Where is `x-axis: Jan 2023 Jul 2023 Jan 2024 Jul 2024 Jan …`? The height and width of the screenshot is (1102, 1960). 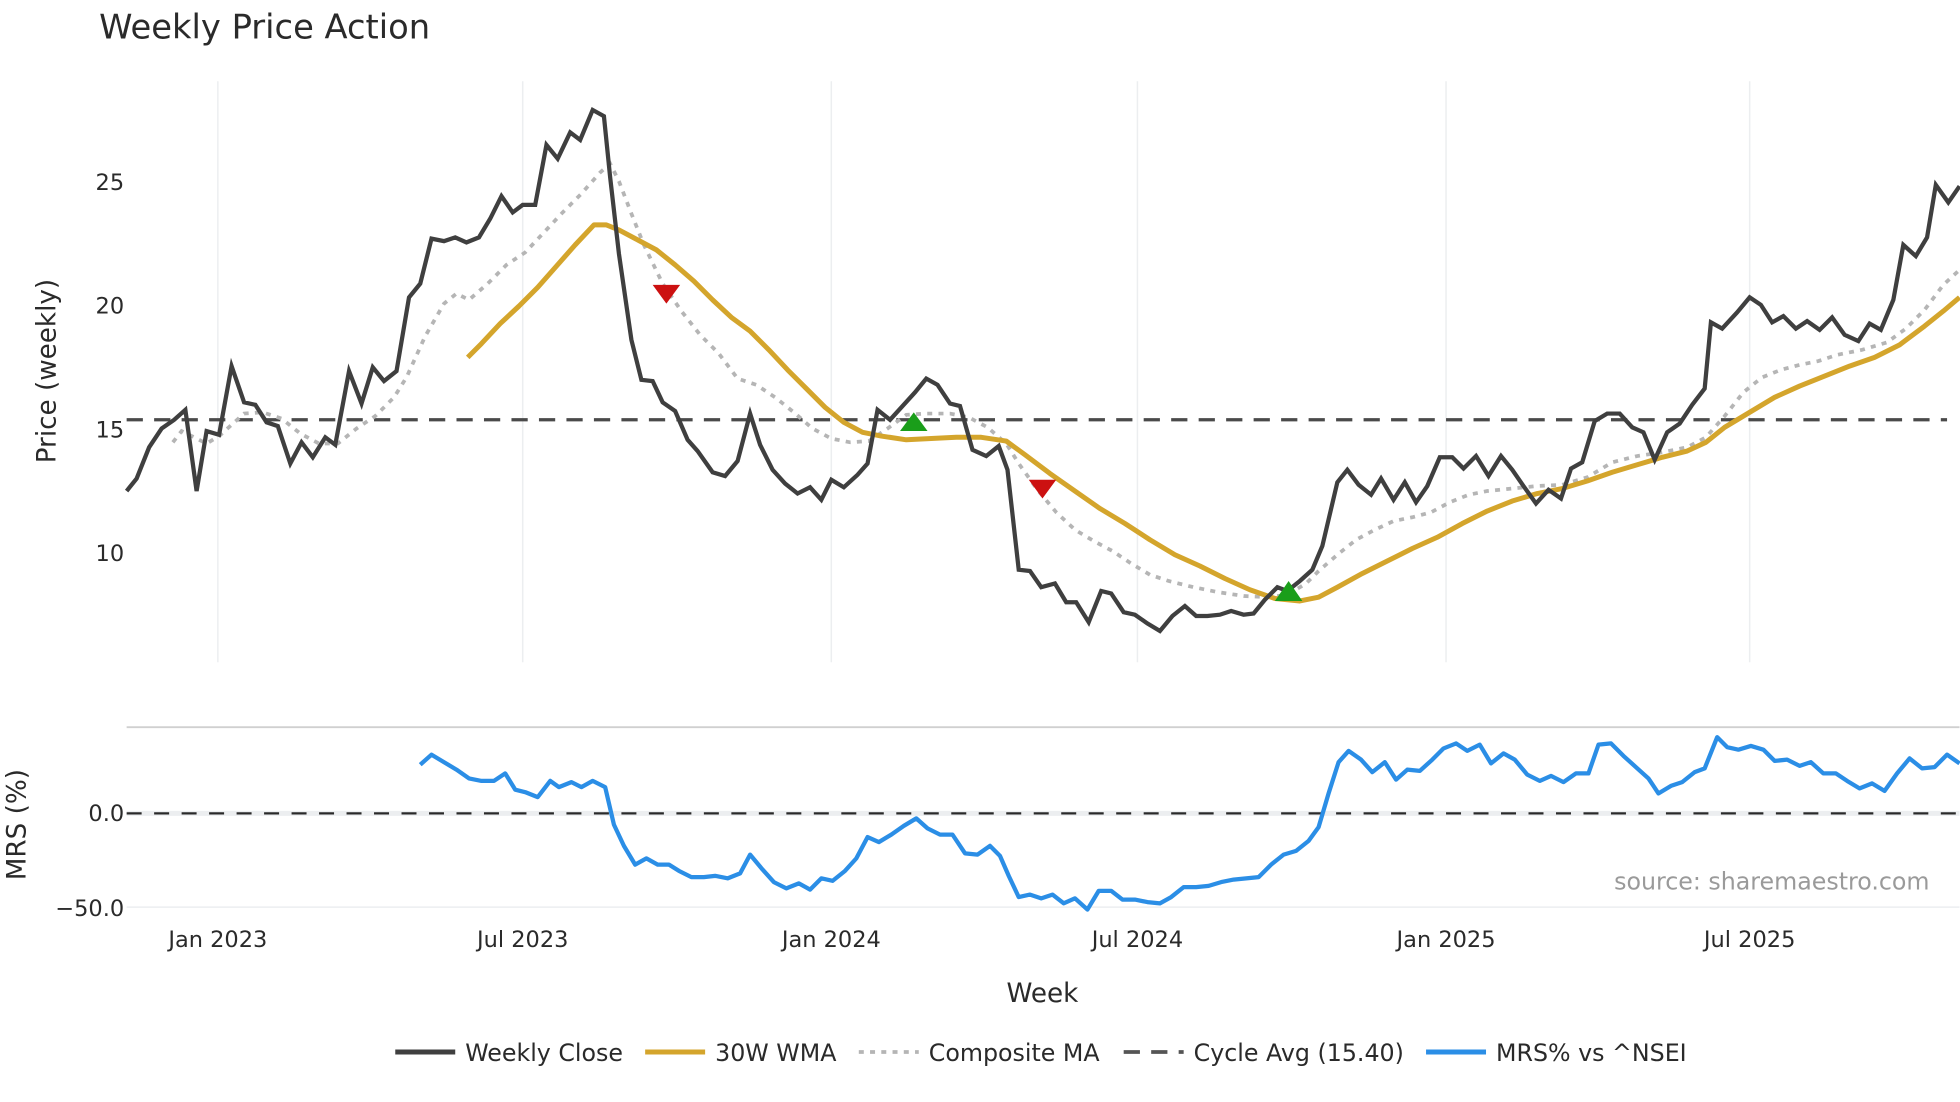
x-axis: Jan 2023 Jul 2023 Jan 2024 Jul 2024 Jan … is located at coordinates (980, 940).